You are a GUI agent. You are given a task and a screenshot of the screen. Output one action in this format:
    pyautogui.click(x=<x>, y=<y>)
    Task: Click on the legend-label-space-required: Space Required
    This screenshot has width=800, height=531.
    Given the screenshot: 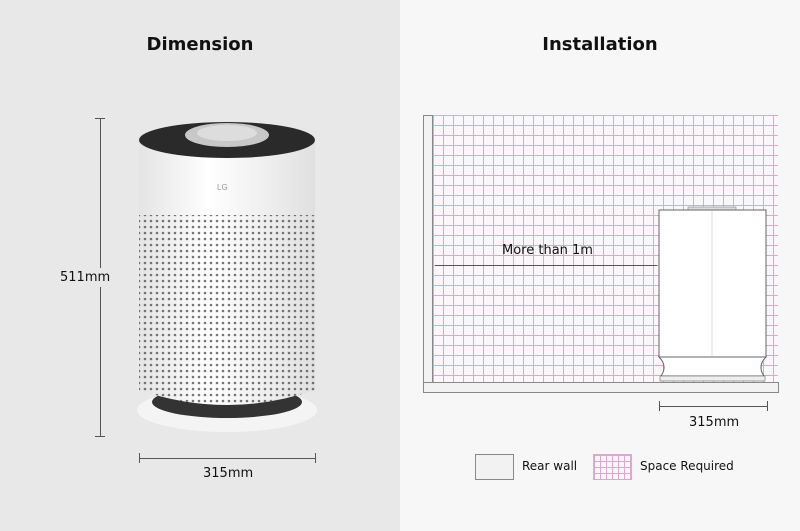 What is the action you would take?
    pyautogui.click(x=687, y=466)
    